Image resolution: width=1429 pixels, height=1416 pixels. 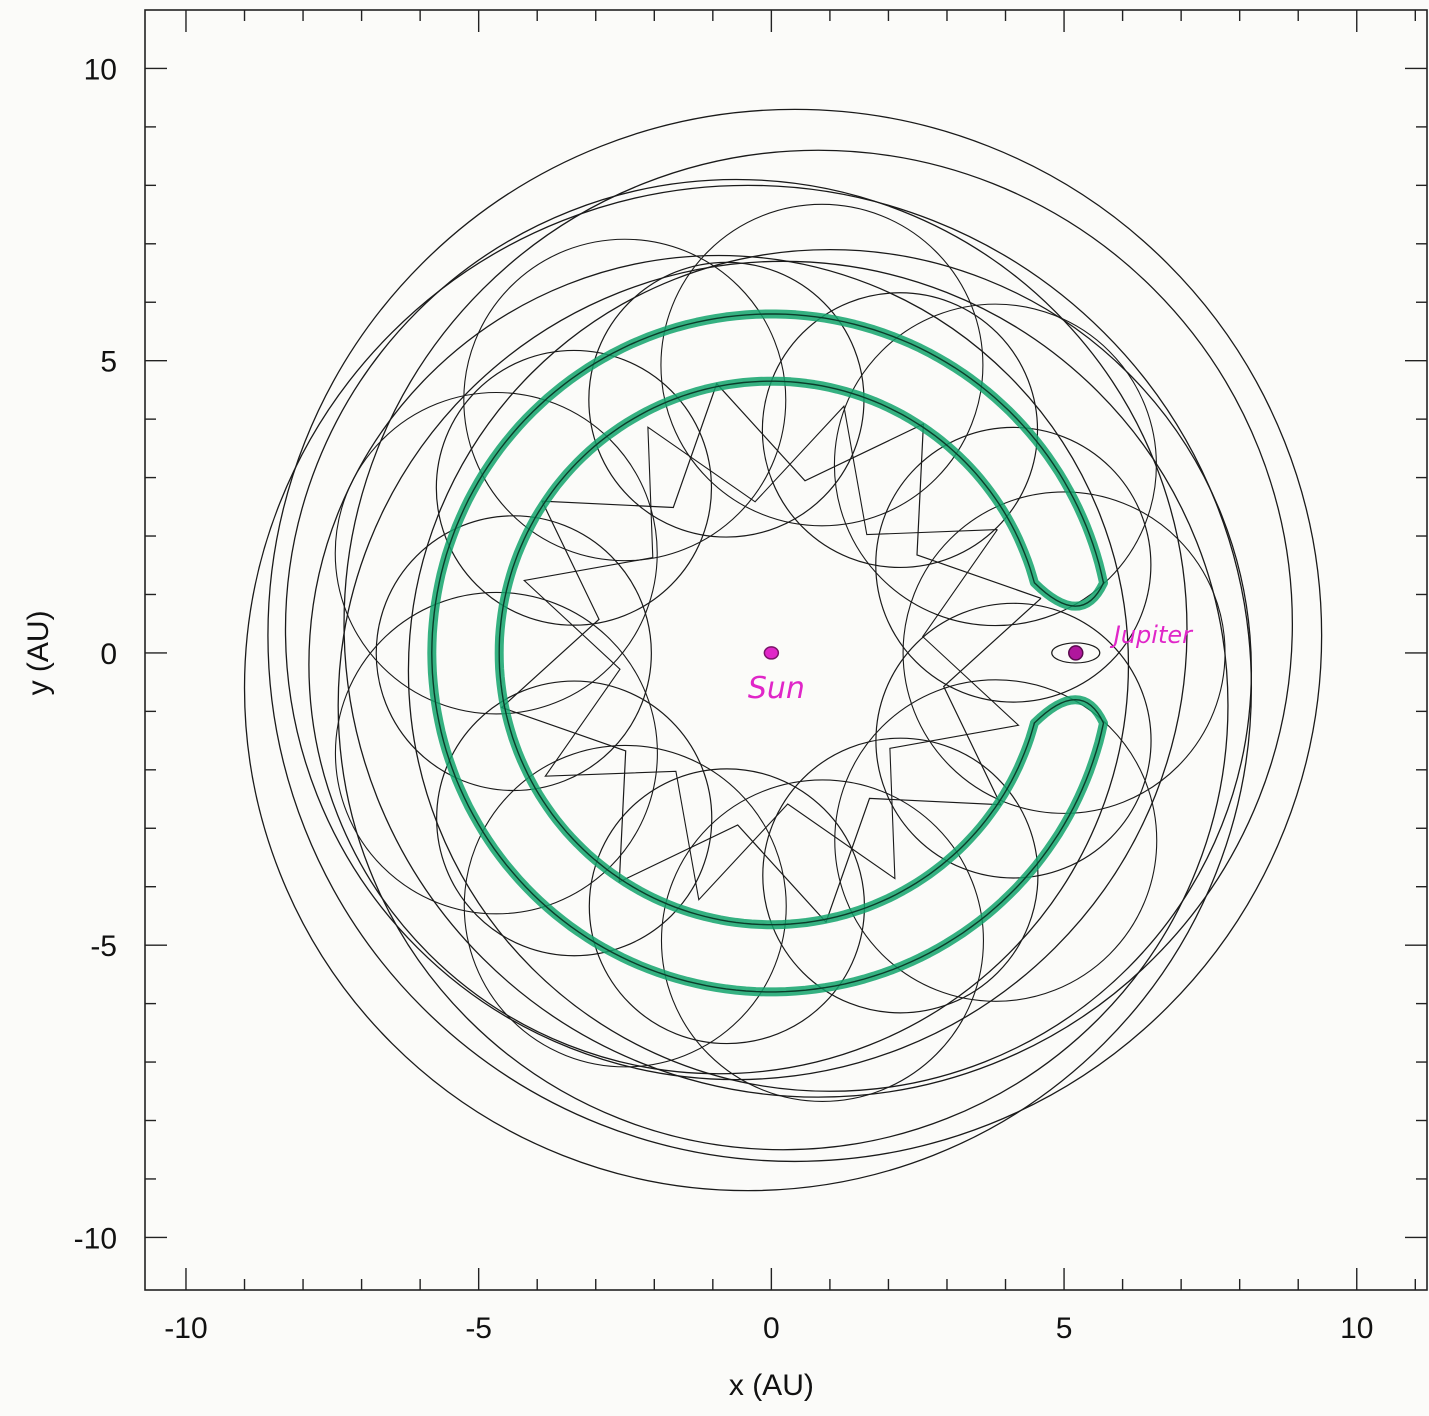 What do you see at coordinates (1356, 1328) in the screenshot?
I see `x-tick-label: 10` at bounding box center [1356, 1328].